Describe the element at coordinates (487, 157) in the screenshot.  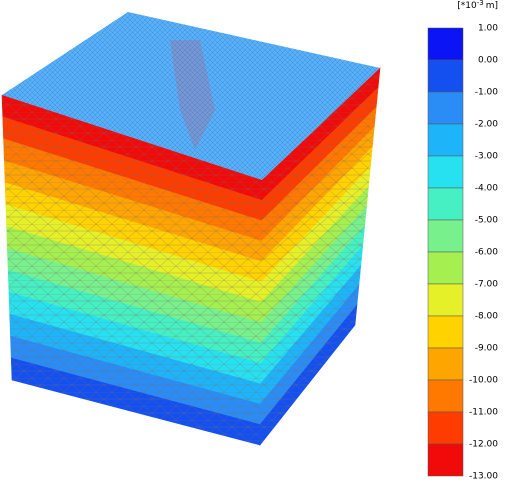
I see `legend-label: -3.00` at that location.